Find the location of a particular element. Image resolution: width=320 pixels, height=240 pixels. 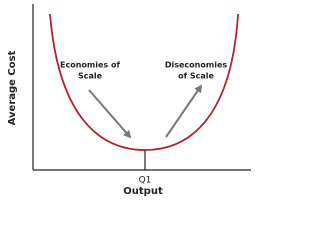

annotation: Economies of is located at coordinates (90, 65).